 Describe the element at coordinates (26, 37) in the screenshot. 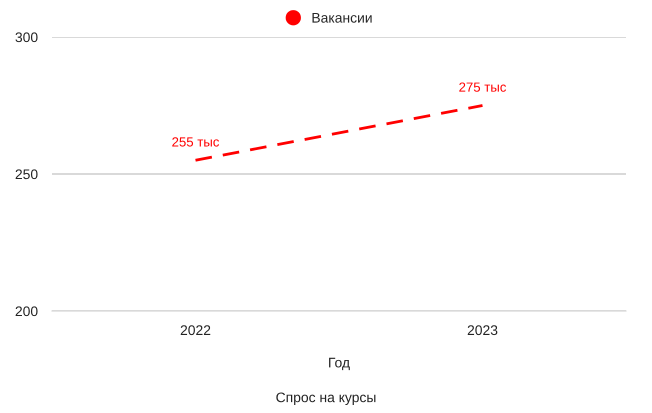

I see `y-tick-label: 300` at that location.